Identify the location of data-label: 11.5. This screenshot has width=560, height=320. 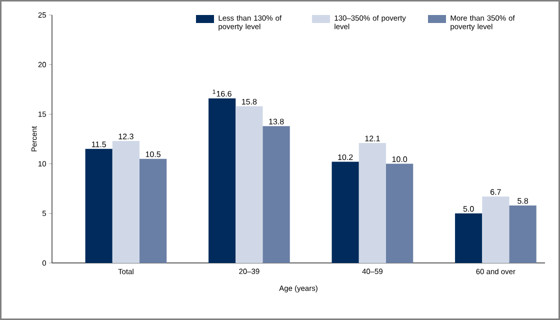
(99, 145).